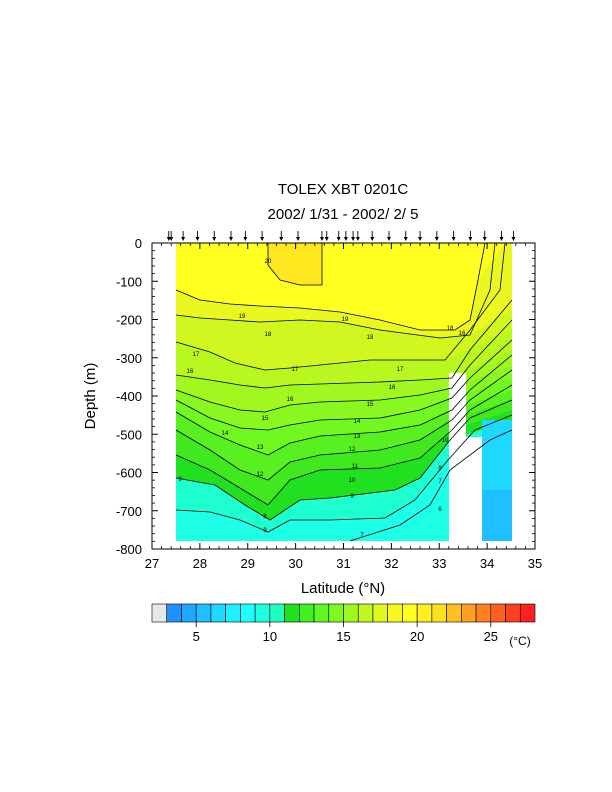  Describe the element at coordinates (535, 563) in the screenshot. I see `x-tick-label: 35` at that location.